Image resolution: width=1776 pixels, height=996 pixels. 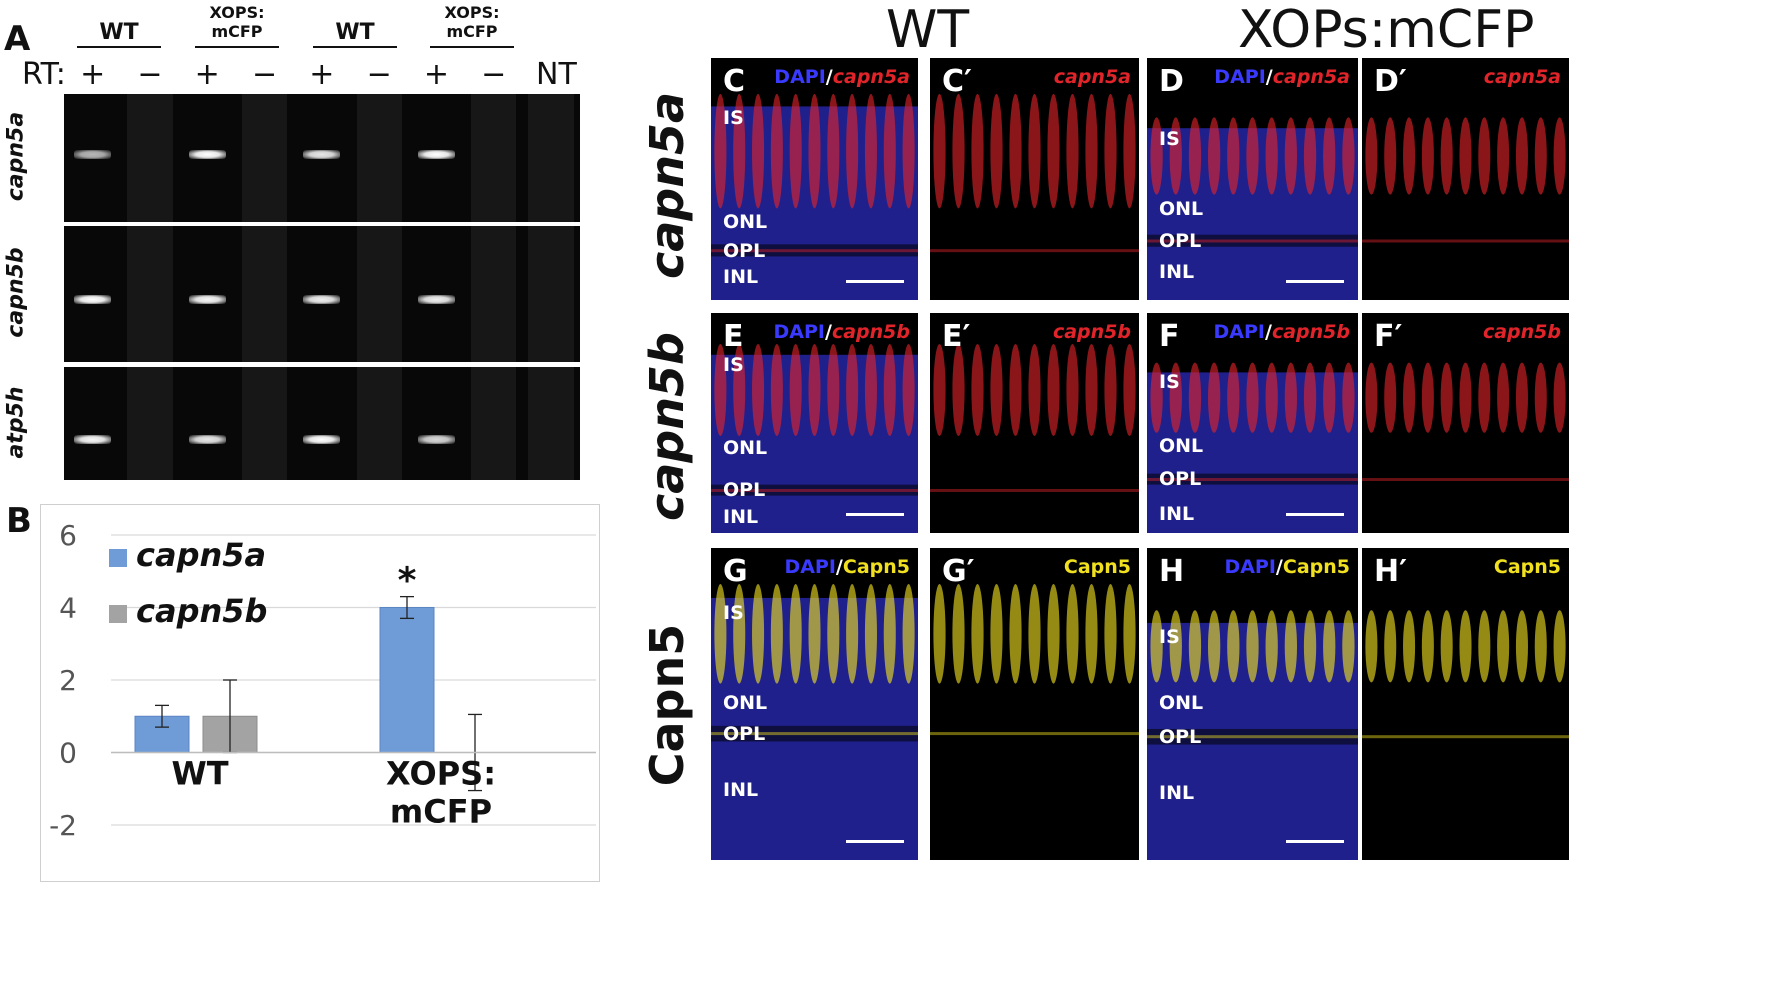 What do you see at coordinates (957, 81) in the screenshot?
I see `micro-panel-letter: C′` at bounding box center [957, 81].